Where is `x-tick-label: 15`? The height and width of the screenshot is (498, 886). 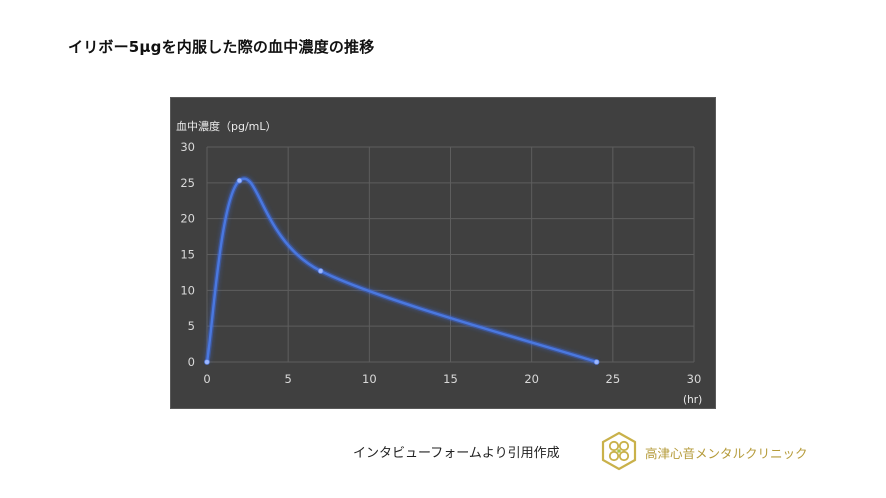 x-tick-label: 15 is located at coordinates (450, 379).